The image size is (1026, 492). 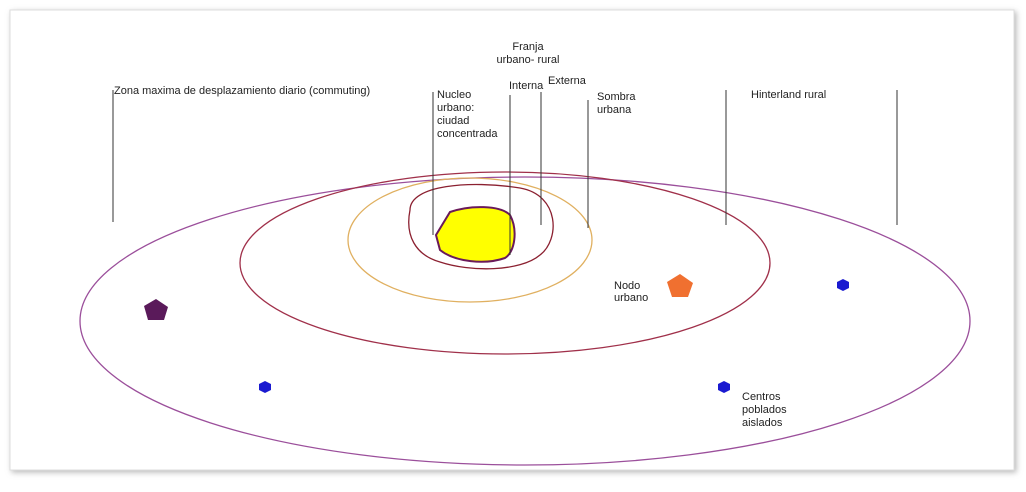 What do you see at coordinates (475, 234) in the screenshot?
I see `urban-core` at bounding box center [475, 234].